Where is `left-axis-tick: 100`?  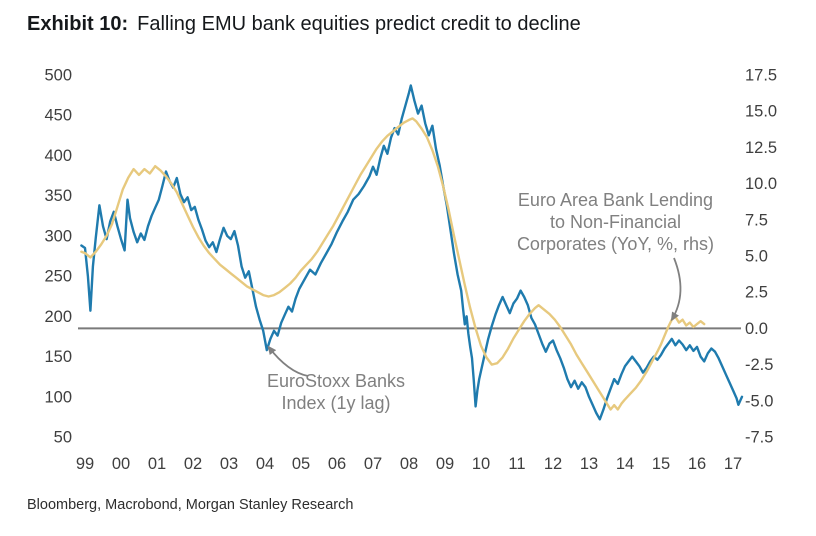 left-axis-tick: 100 is located at coordinates (58, 397).